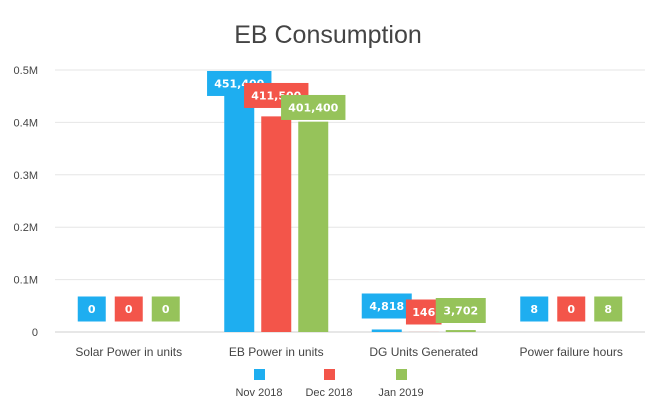 This screenshot has width=657, height=420. What do you see at coordinates (313, 226) in the screenshot?
I see `bar: Jan 2019: 401,400` at bounding box center [313, 226].